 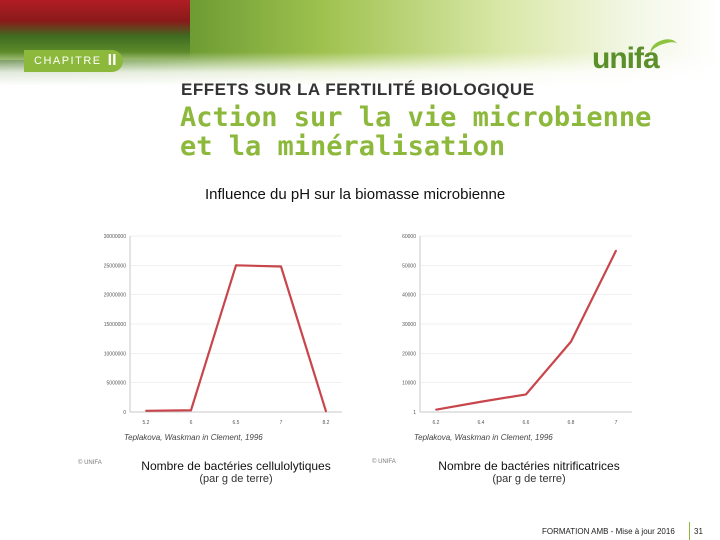 I want to click on unifa-logo: unifa, so click(x=638, y=57).